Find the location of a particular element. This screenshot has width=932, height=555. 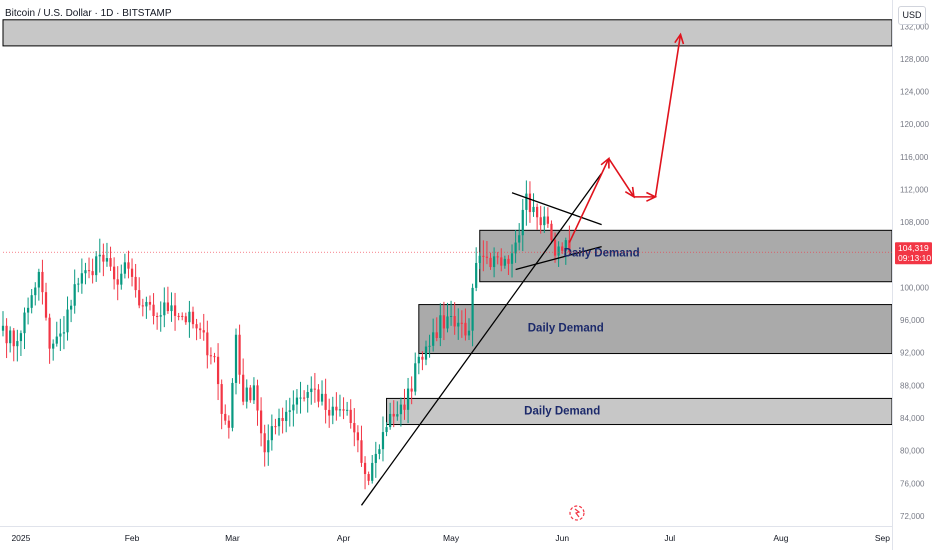

time-tick-label: Jul is located at coordinates (669, 538).